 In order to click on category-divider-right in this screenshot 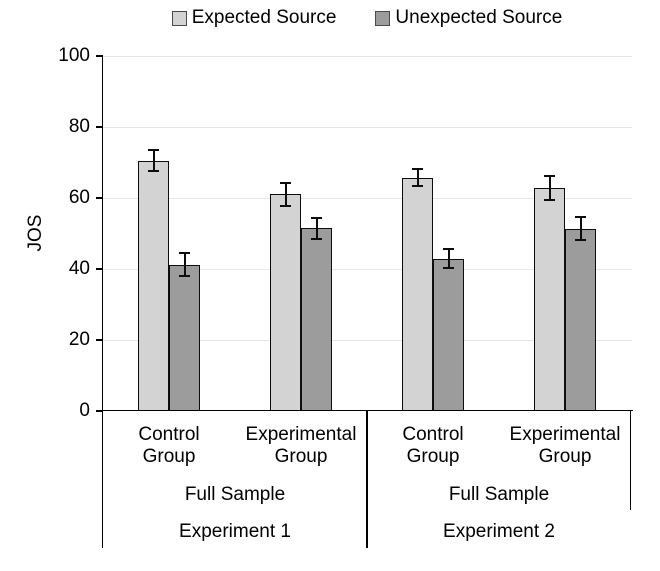, I will do `click(630, 460)`.